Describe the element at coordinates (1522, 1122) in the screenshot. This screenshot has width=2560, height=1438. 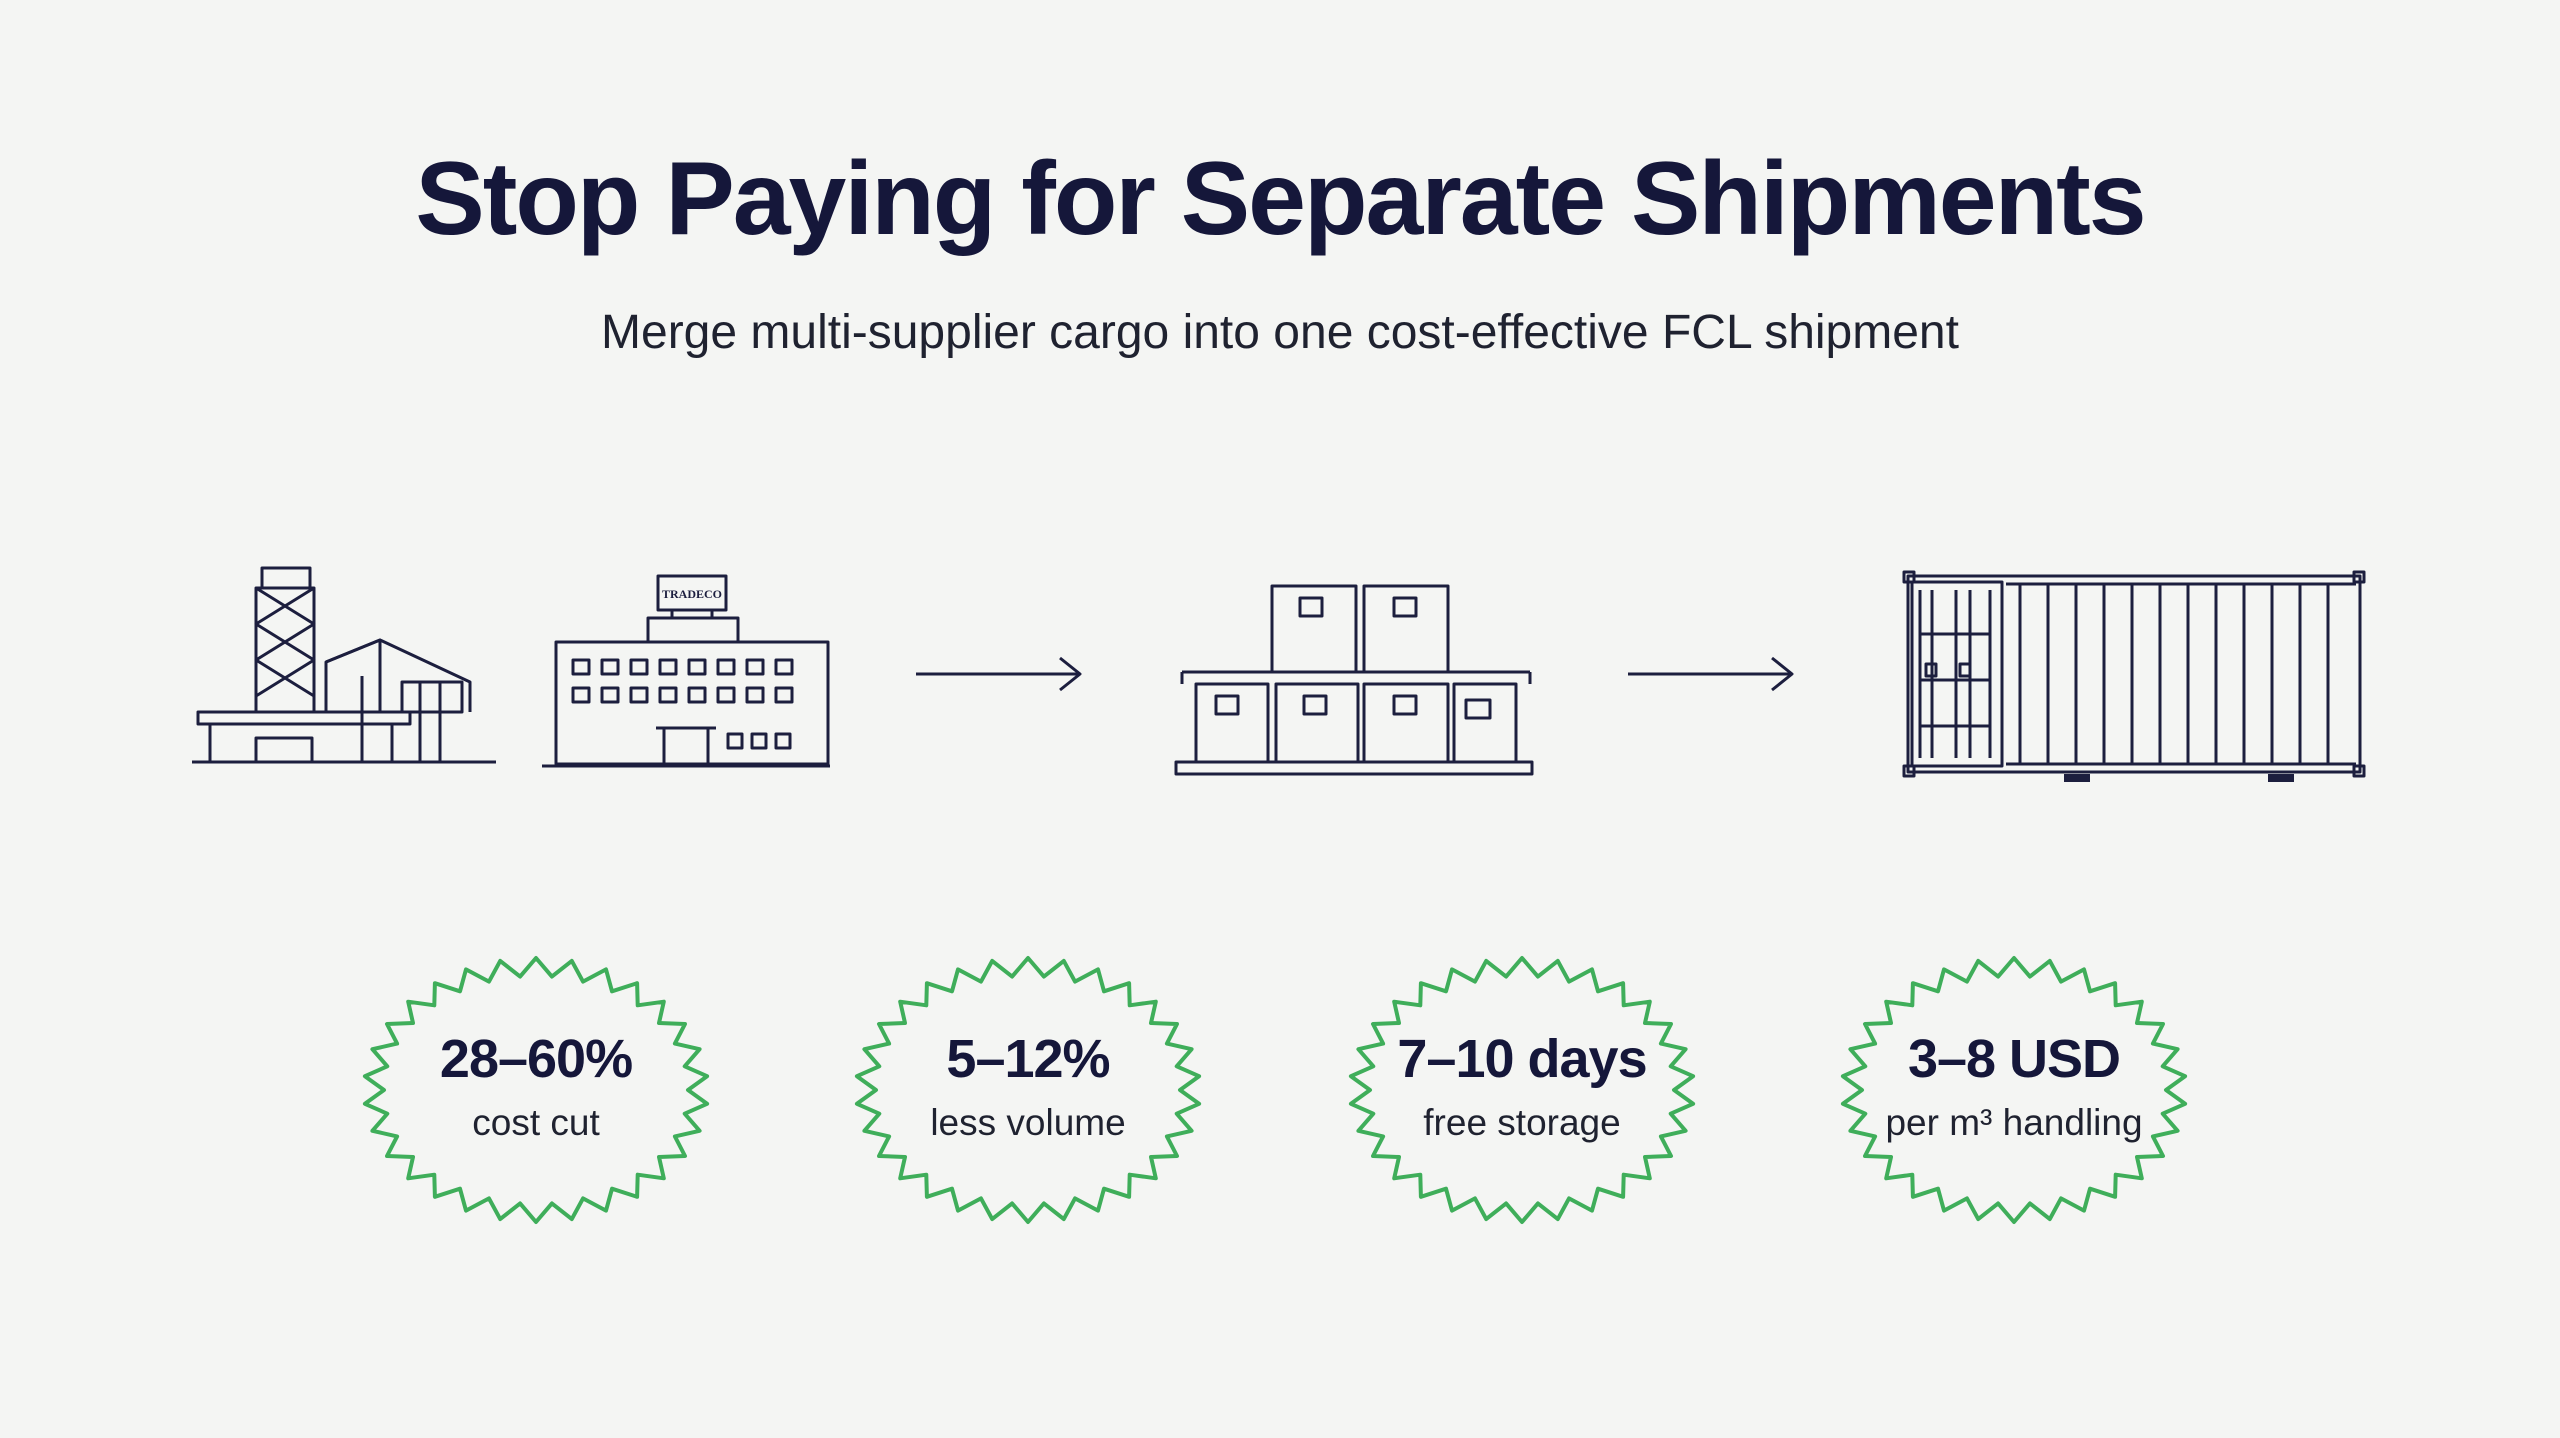
I see `stat-label: free storage` at that location.